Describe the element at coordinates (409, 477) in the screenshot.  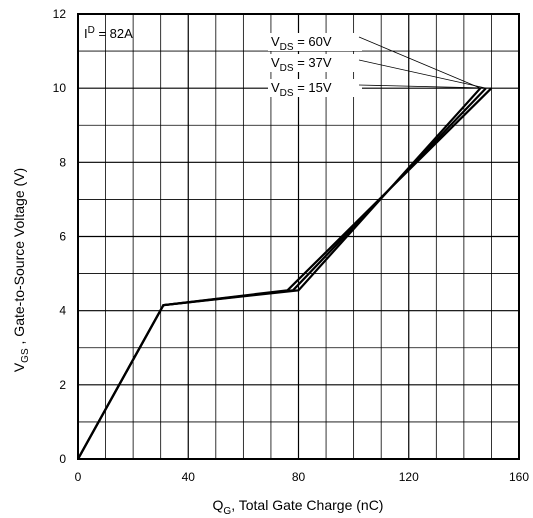
I see `x-tick-label: 120` at that location.